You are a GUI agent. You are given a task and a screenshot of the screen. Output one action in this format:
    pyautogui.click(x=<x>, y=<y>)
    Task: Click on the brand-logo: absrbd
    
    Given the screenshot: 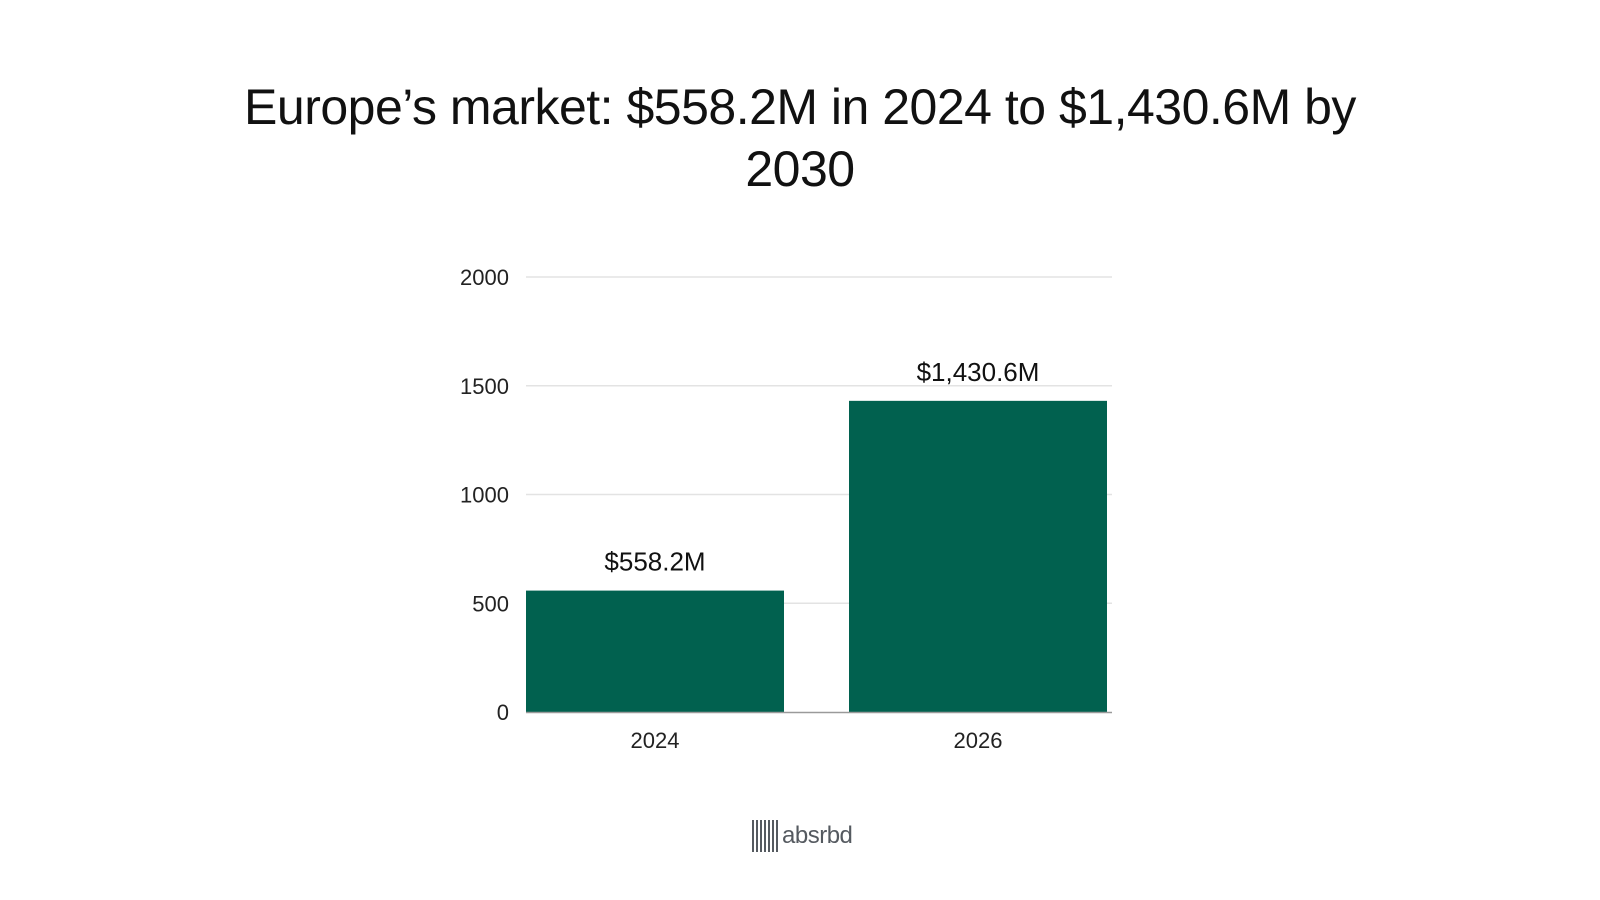 What is the action you would take?
    pyautogui.click(x=802, y=836)
    